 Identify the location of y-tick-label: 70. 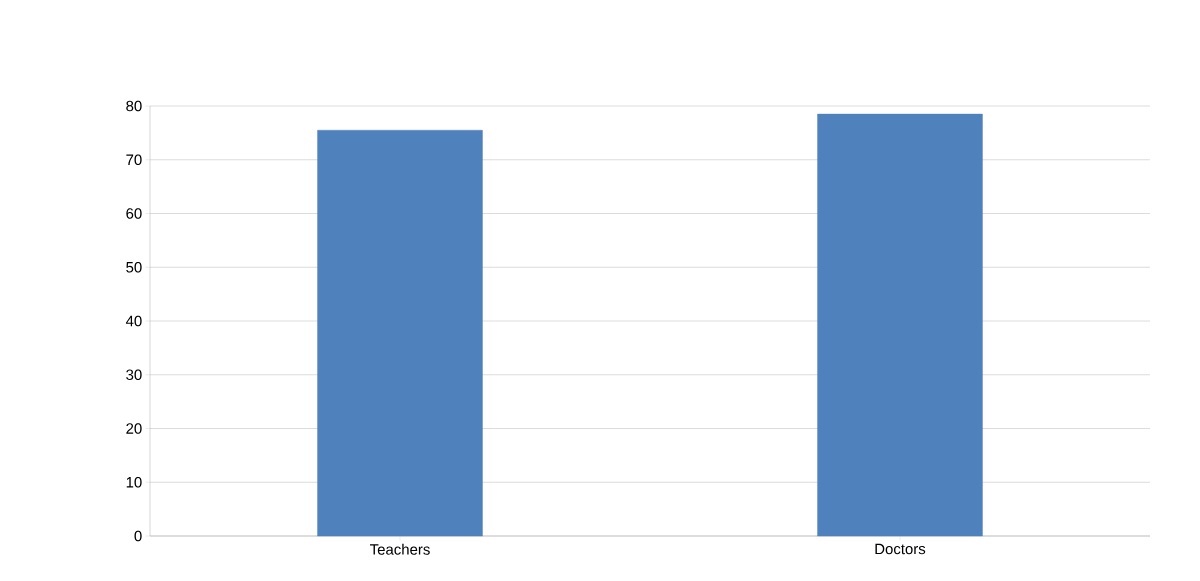
(134, 160).